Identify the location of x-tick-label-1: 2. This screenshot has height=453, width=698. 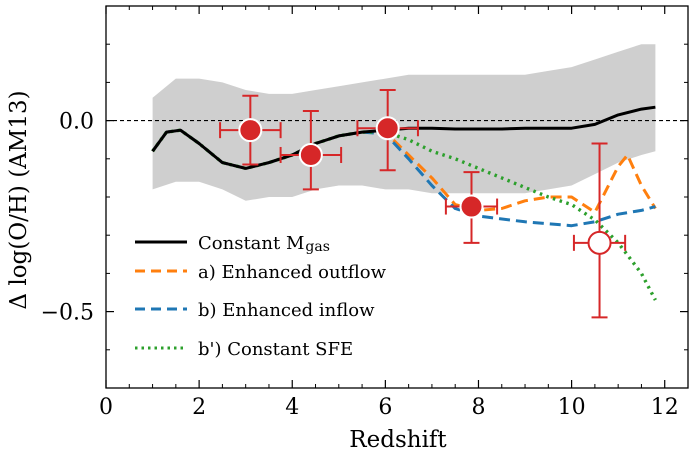
(199, 407).